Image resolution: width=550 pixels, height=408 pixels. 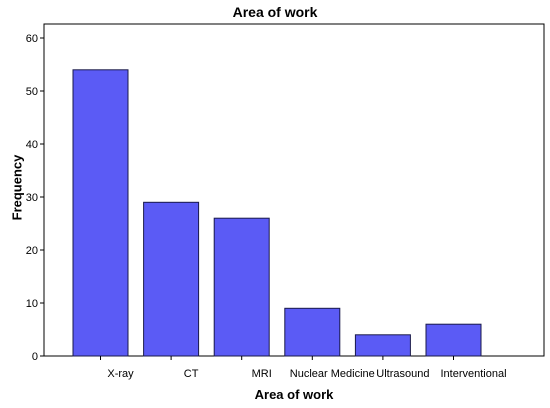 What do you see at coordinates (32, 92) in the screenshot?
I see `y-tick-label: 50` at bounding box center [32, 92].